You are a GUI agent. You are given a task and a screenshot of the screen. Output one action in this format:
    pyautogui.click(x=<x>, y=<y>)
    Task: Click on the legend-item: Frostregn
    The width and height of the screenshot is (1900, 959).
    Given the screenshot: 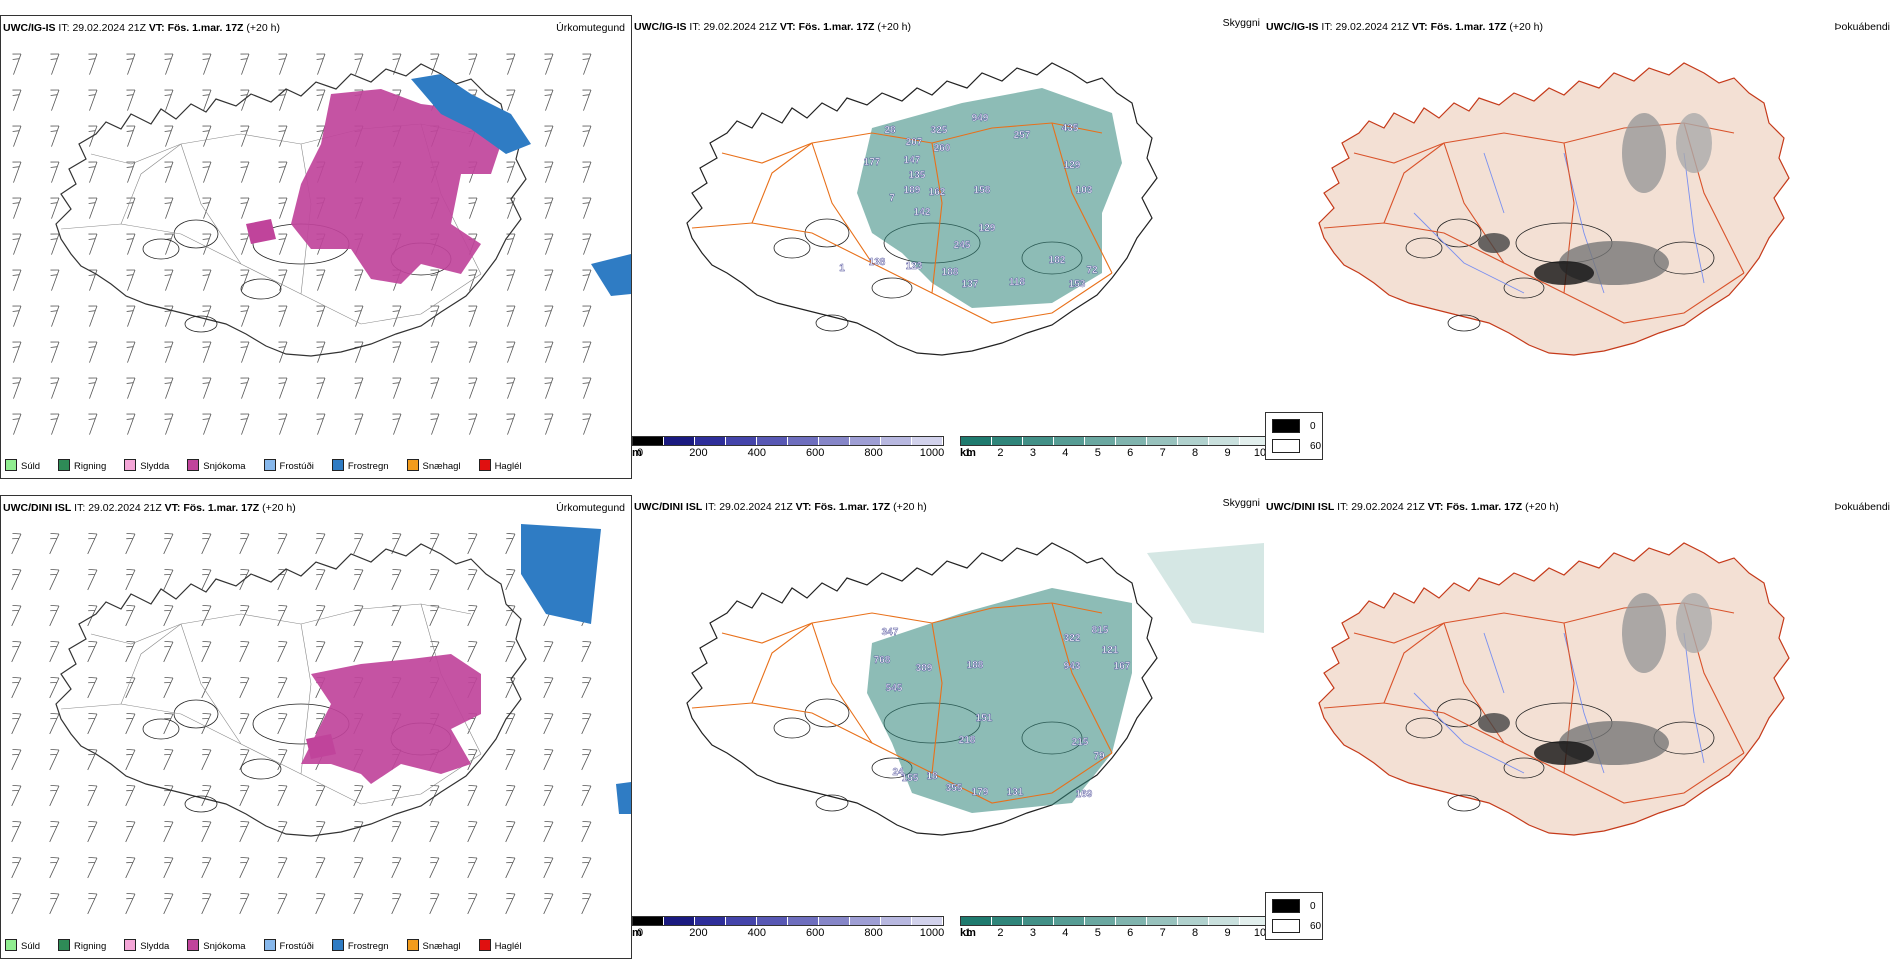 What is the action you would take?
    pyautogui.click(x=360, y=465)
    